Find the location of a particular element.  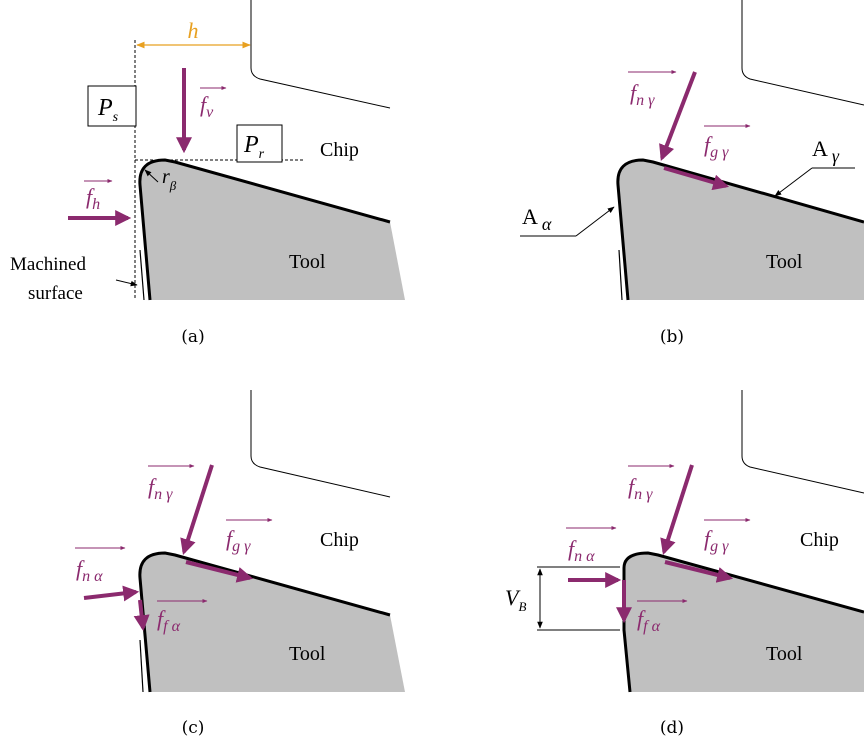

r-beta-label: rβ is located at coordinates (169, 179).